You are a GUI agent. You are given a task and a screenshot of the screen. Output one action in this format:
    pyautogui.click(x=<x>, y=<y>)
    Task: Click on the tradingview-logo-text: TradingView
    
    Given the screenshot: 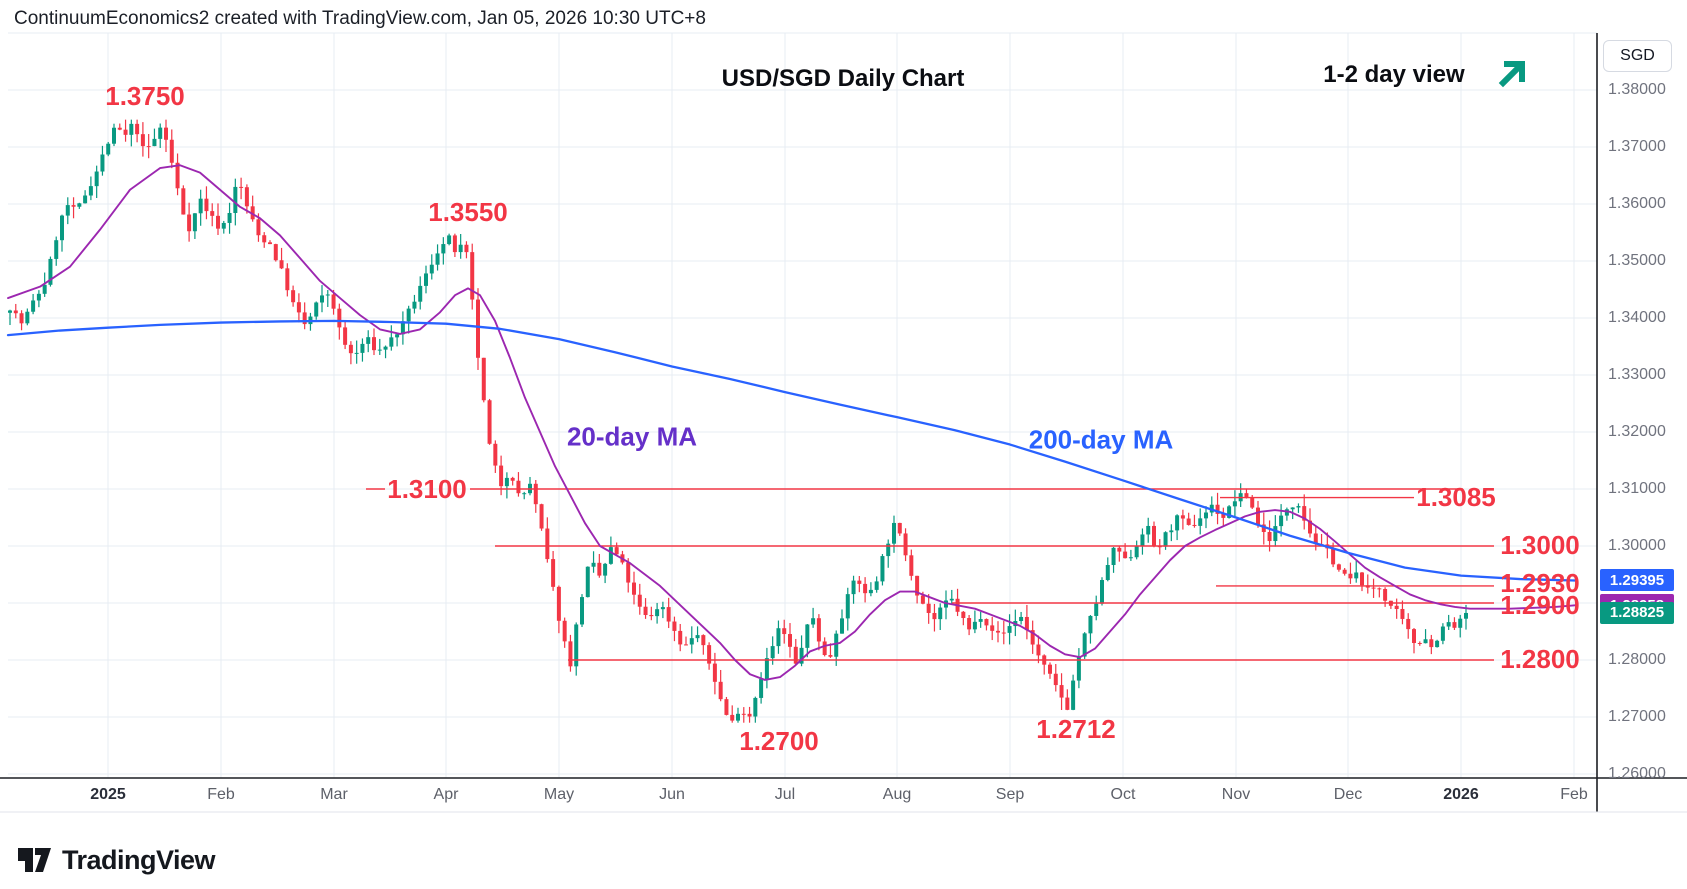 What is the action you would take?
    pyautogui.click(x=139, y=859)
    